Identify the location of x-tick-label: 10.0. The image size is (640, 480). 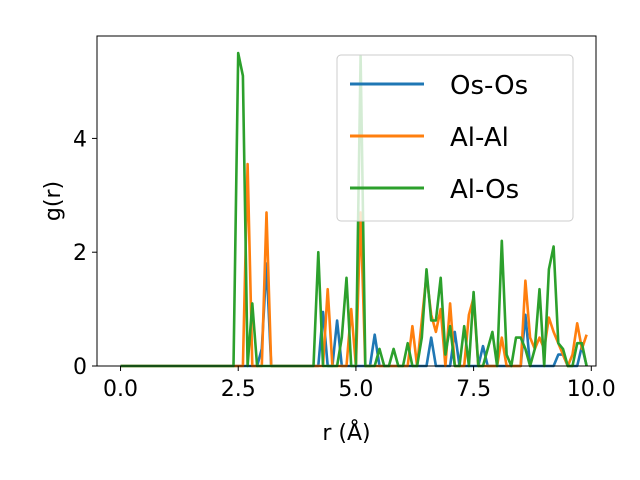
(591, 389).